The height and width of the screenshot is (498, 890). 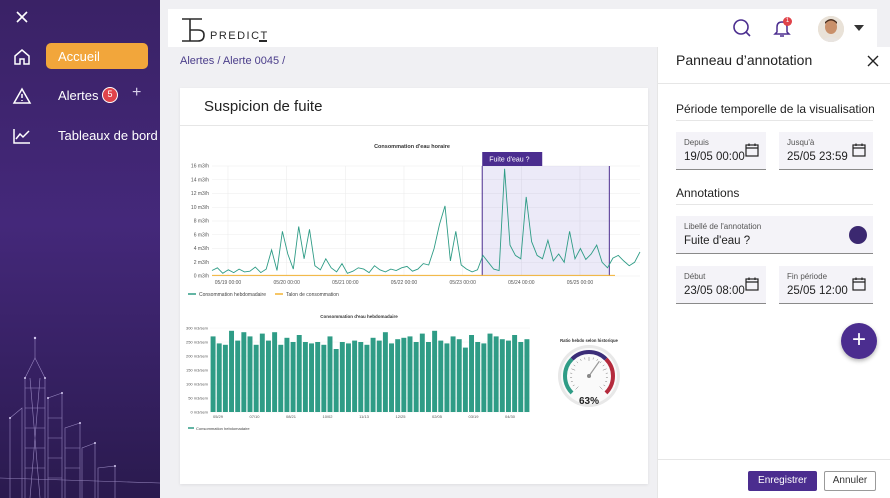 What do you see at coordinates (21, 136) in the screenshot?
I see `line-chart-icon` at bounding box center [21, 136].